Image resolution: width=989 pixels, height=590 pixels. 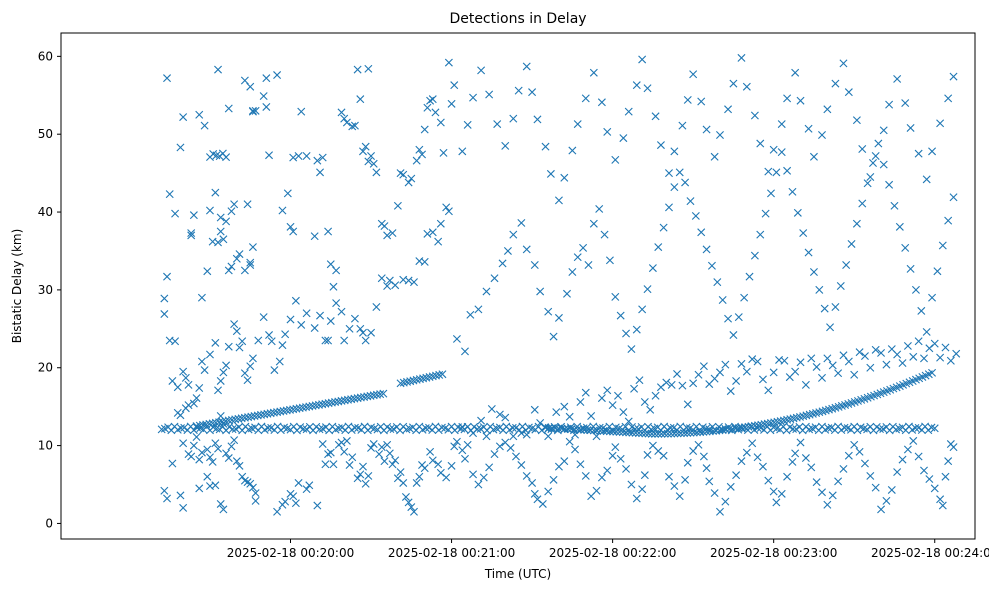 What do you see at coordinates (49, 523) in the screenshot?
I see `y-tick-label: 0` at bounding box center [49, 523].